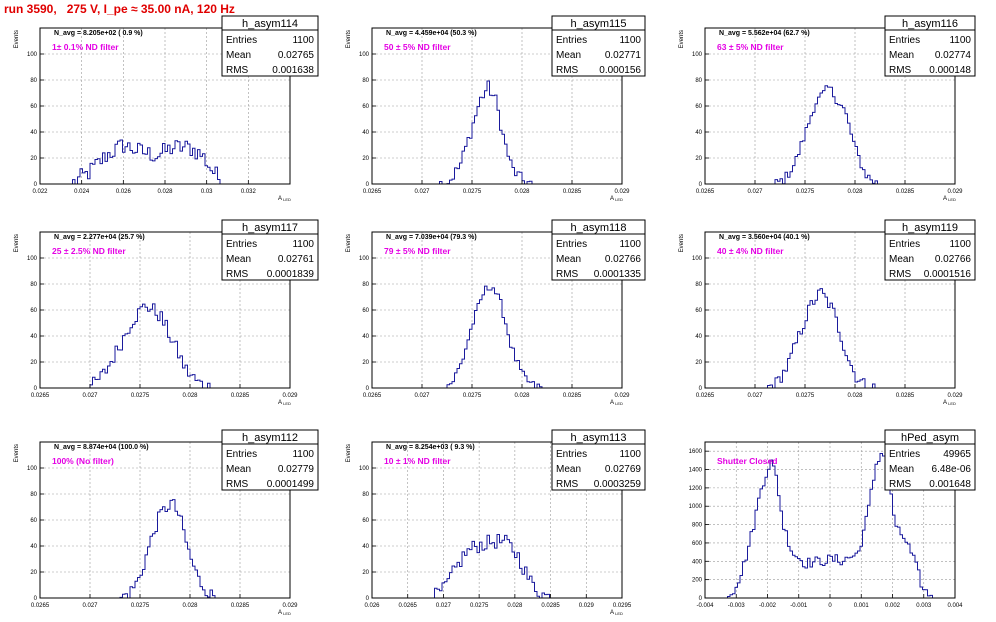 The image size is (996, 622). Describe the element at coordinates (696, 471) in the screenshot. I see `y-tick-label: 1400` at that location.